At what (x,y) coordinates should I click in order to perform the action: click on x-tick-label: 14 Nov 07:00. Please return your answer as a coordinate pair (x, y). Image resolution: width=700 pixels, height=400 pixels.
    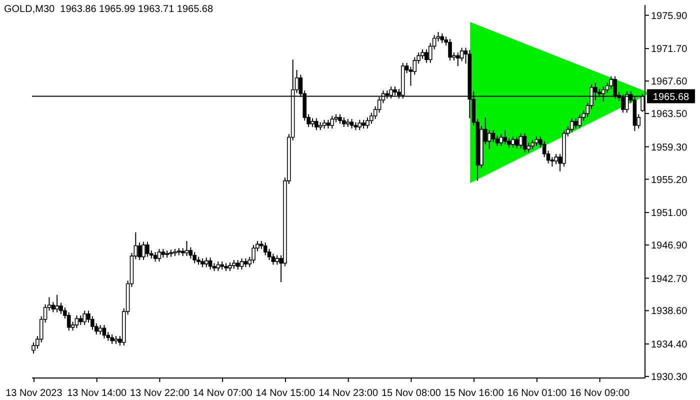
    Looking at the image, I should click on (222, 393).